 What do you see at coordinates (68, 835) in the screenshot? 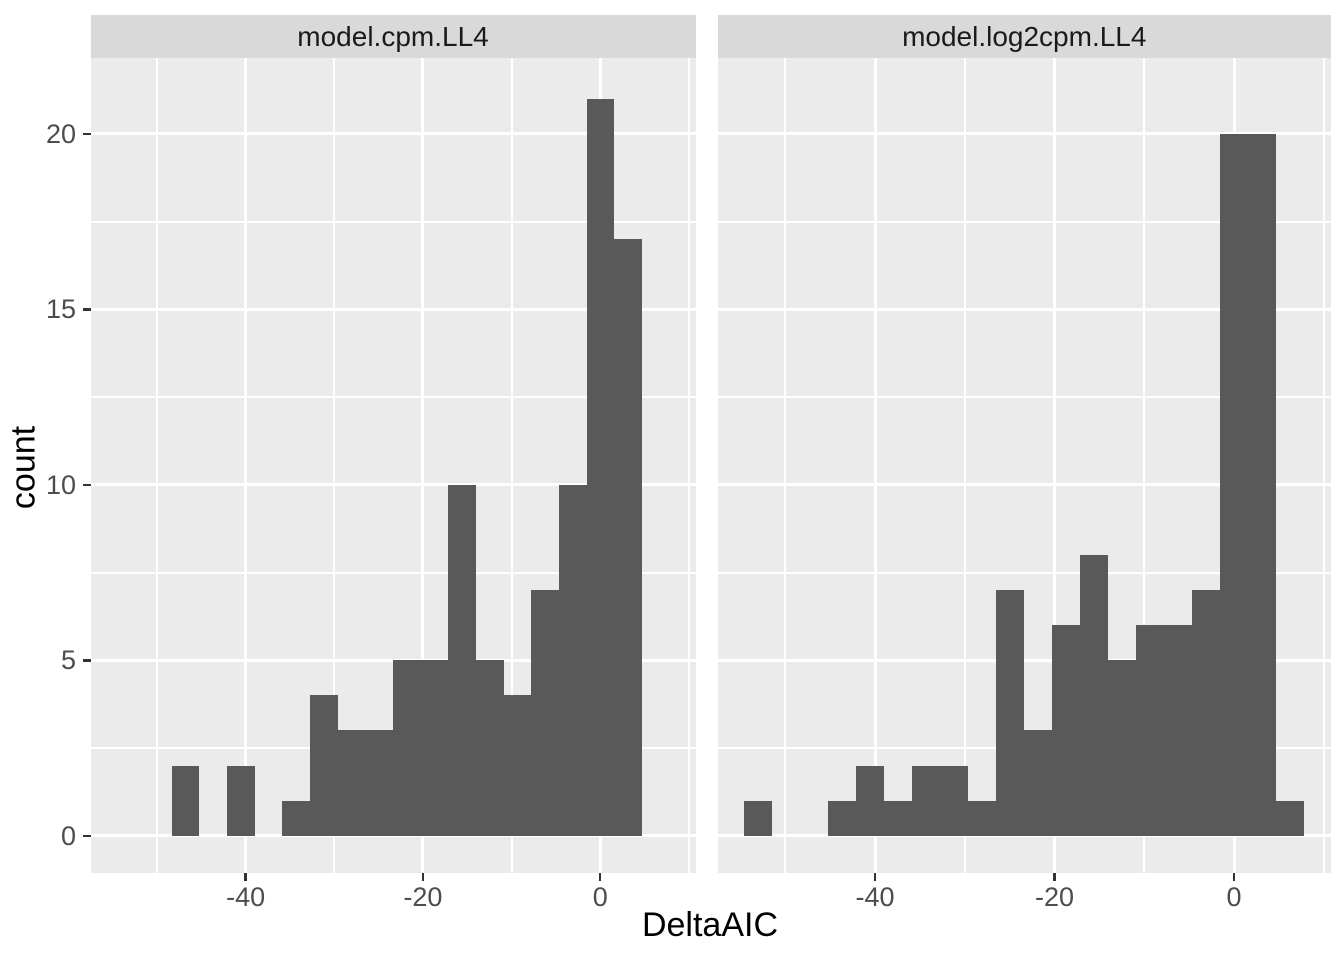
I see `y-axis-tick-label: 0` at bounding box center [68, 835].